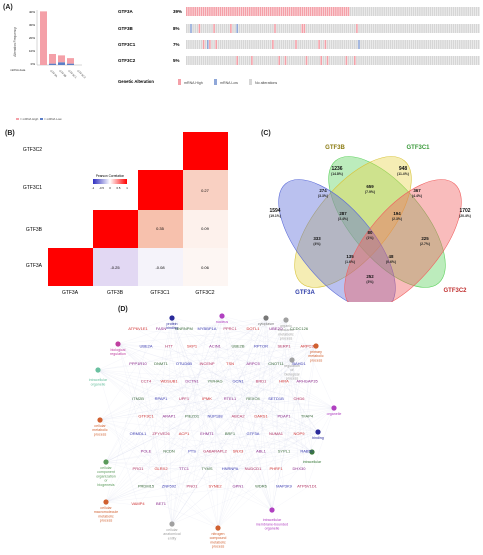  Describe the element at coordinates (70, 293) in the screenshot. I see `col-label: GTF3A` at that location.